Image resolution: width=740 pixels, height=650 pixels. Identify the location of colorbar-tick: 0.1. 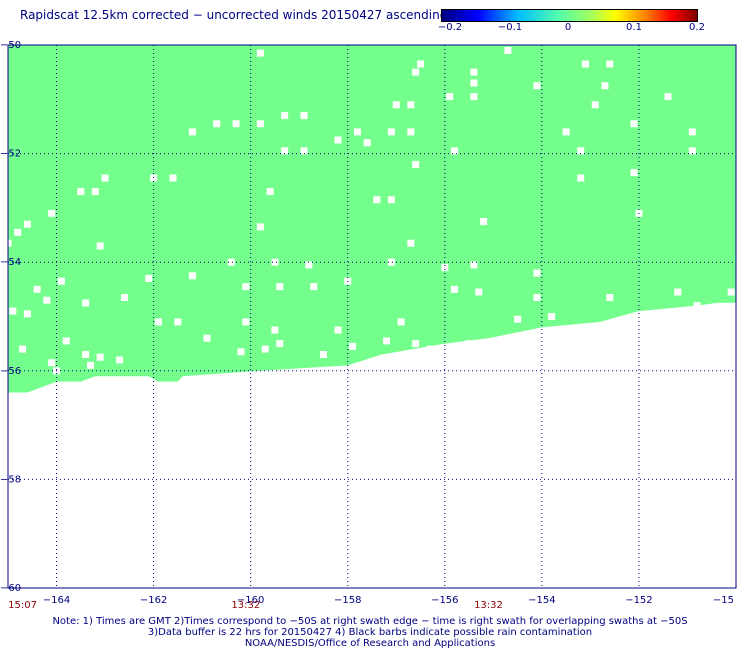
(634, 27).